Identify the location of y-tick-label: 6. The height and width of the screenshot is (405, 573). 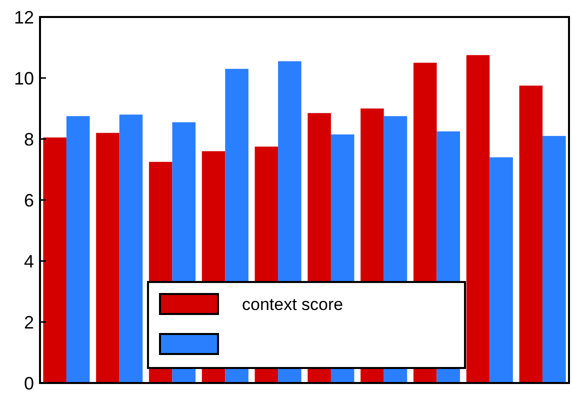
(29, 200).